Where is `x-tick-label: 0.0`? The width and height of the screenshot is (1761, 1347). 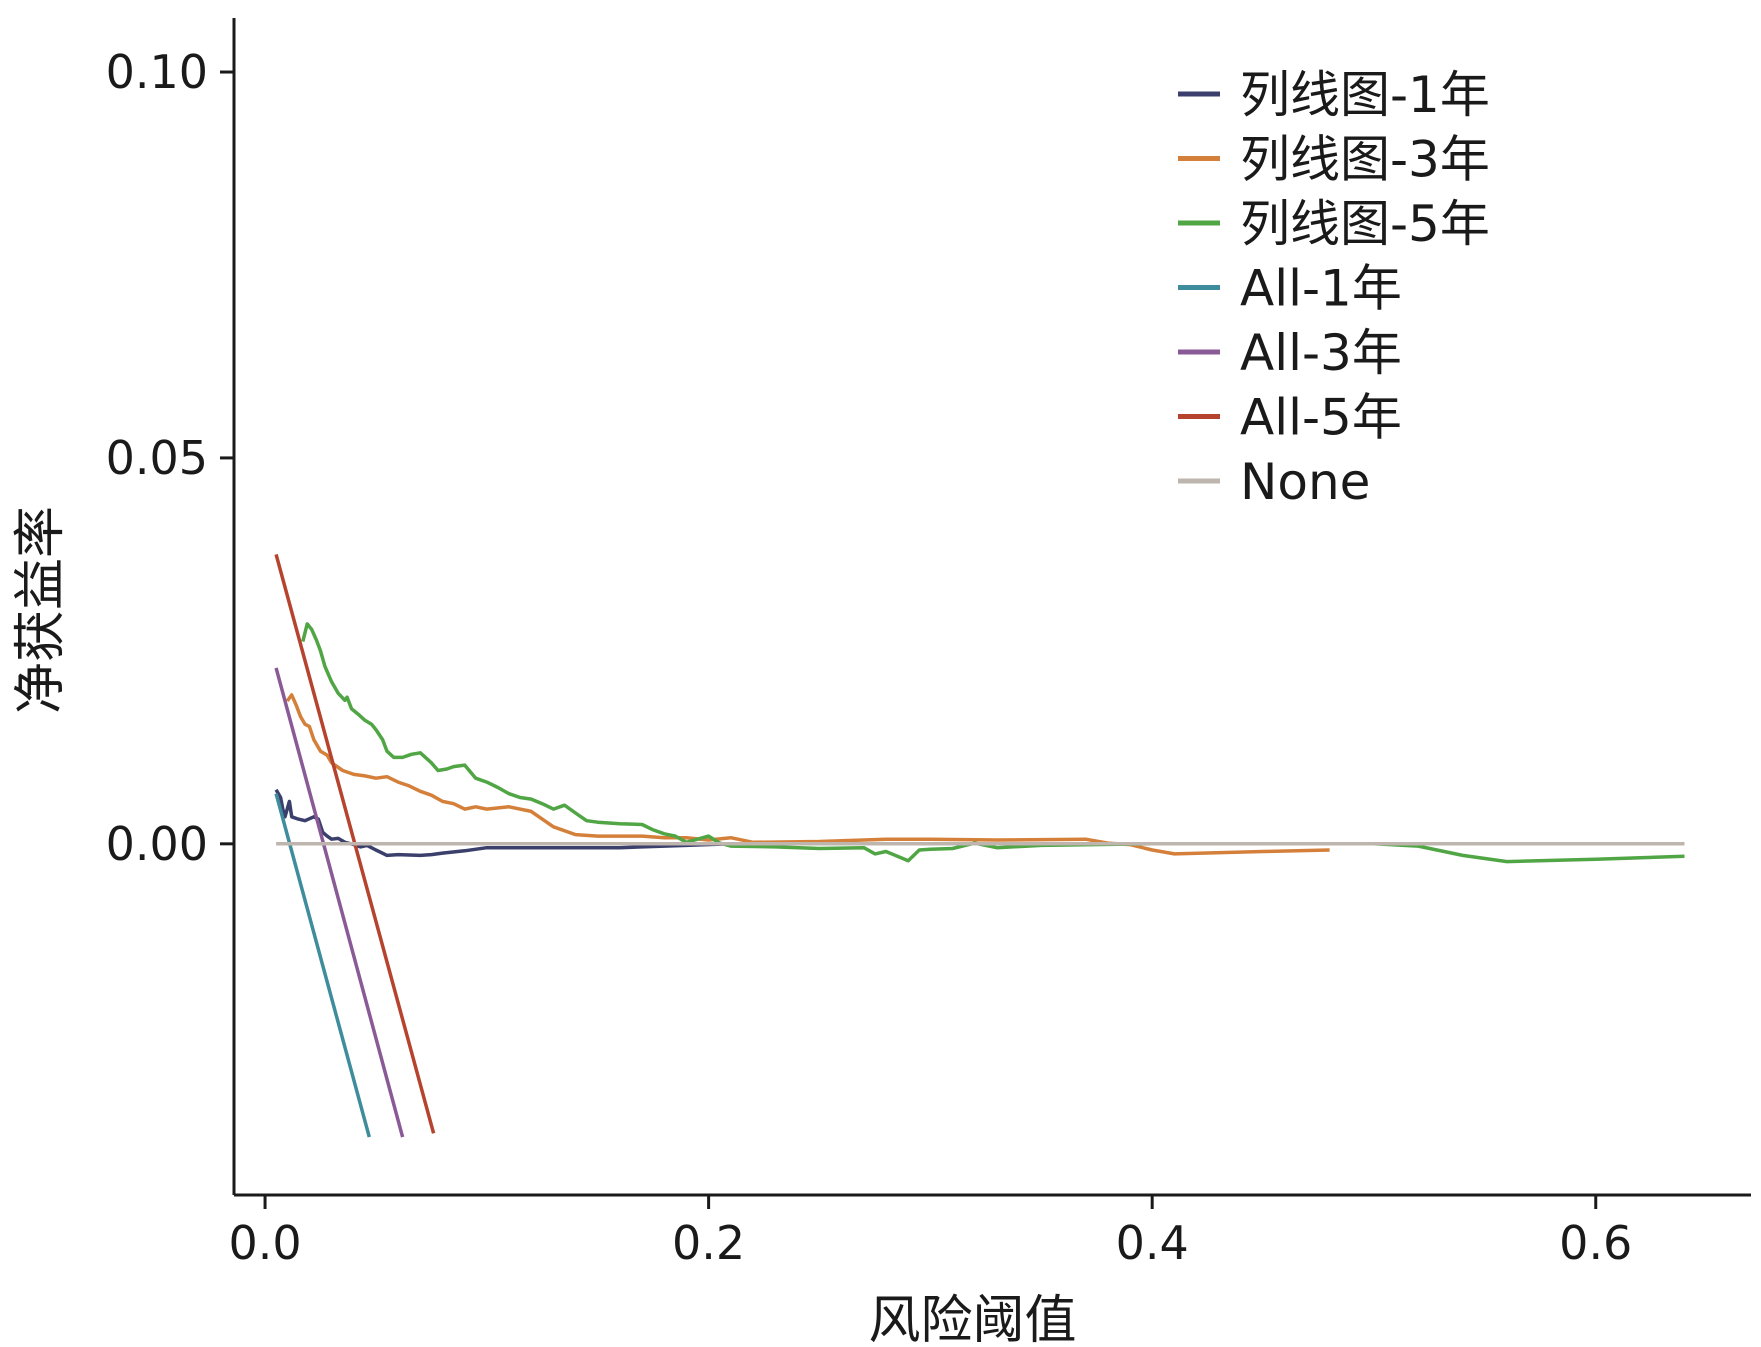
x-tick-label: 0.0 is located at coordinates (264, 1243).